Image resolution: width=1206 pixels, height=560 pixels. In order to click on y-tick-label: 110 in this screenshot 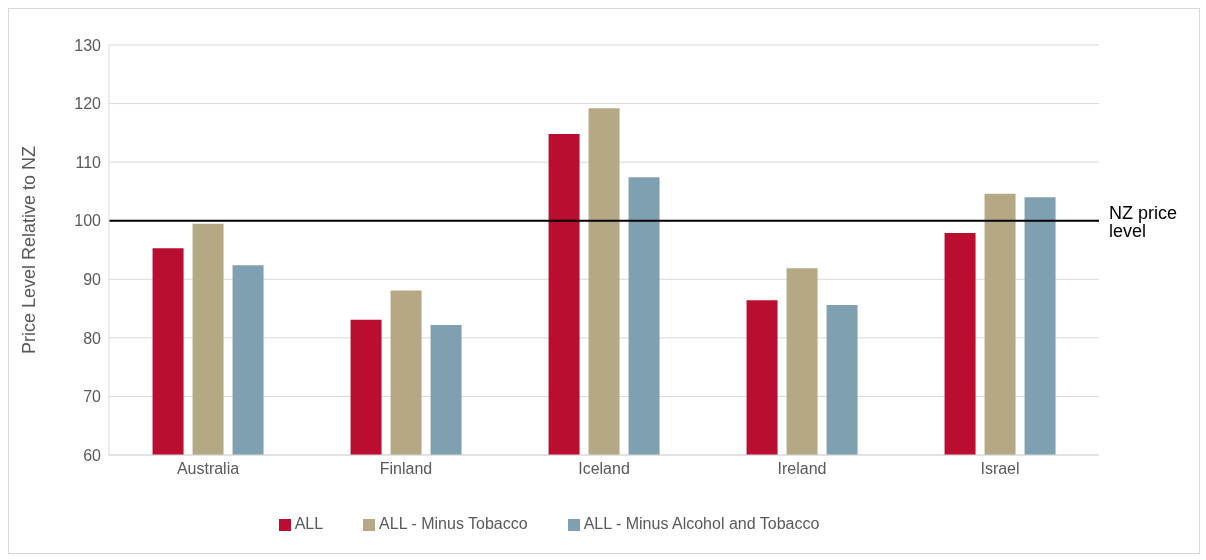, I will do `click(88, 162)`.